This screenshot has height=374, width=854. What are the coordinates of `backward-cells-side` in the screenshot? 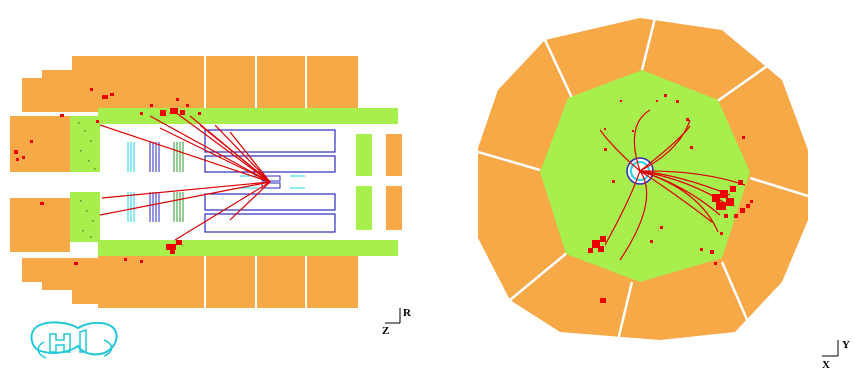 It's located at (87, 180).